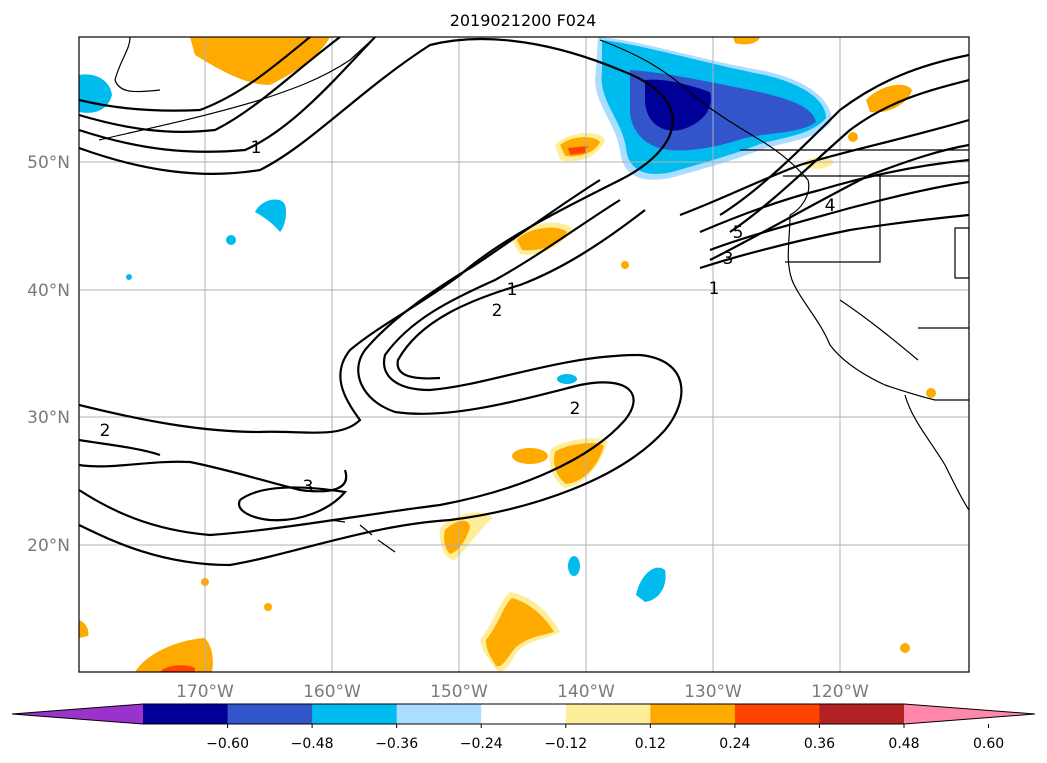 Image resolution: width=1047 pixels, height=763 pixels. I want to click on map-title: 2019021200 F024, so click(523, 20).